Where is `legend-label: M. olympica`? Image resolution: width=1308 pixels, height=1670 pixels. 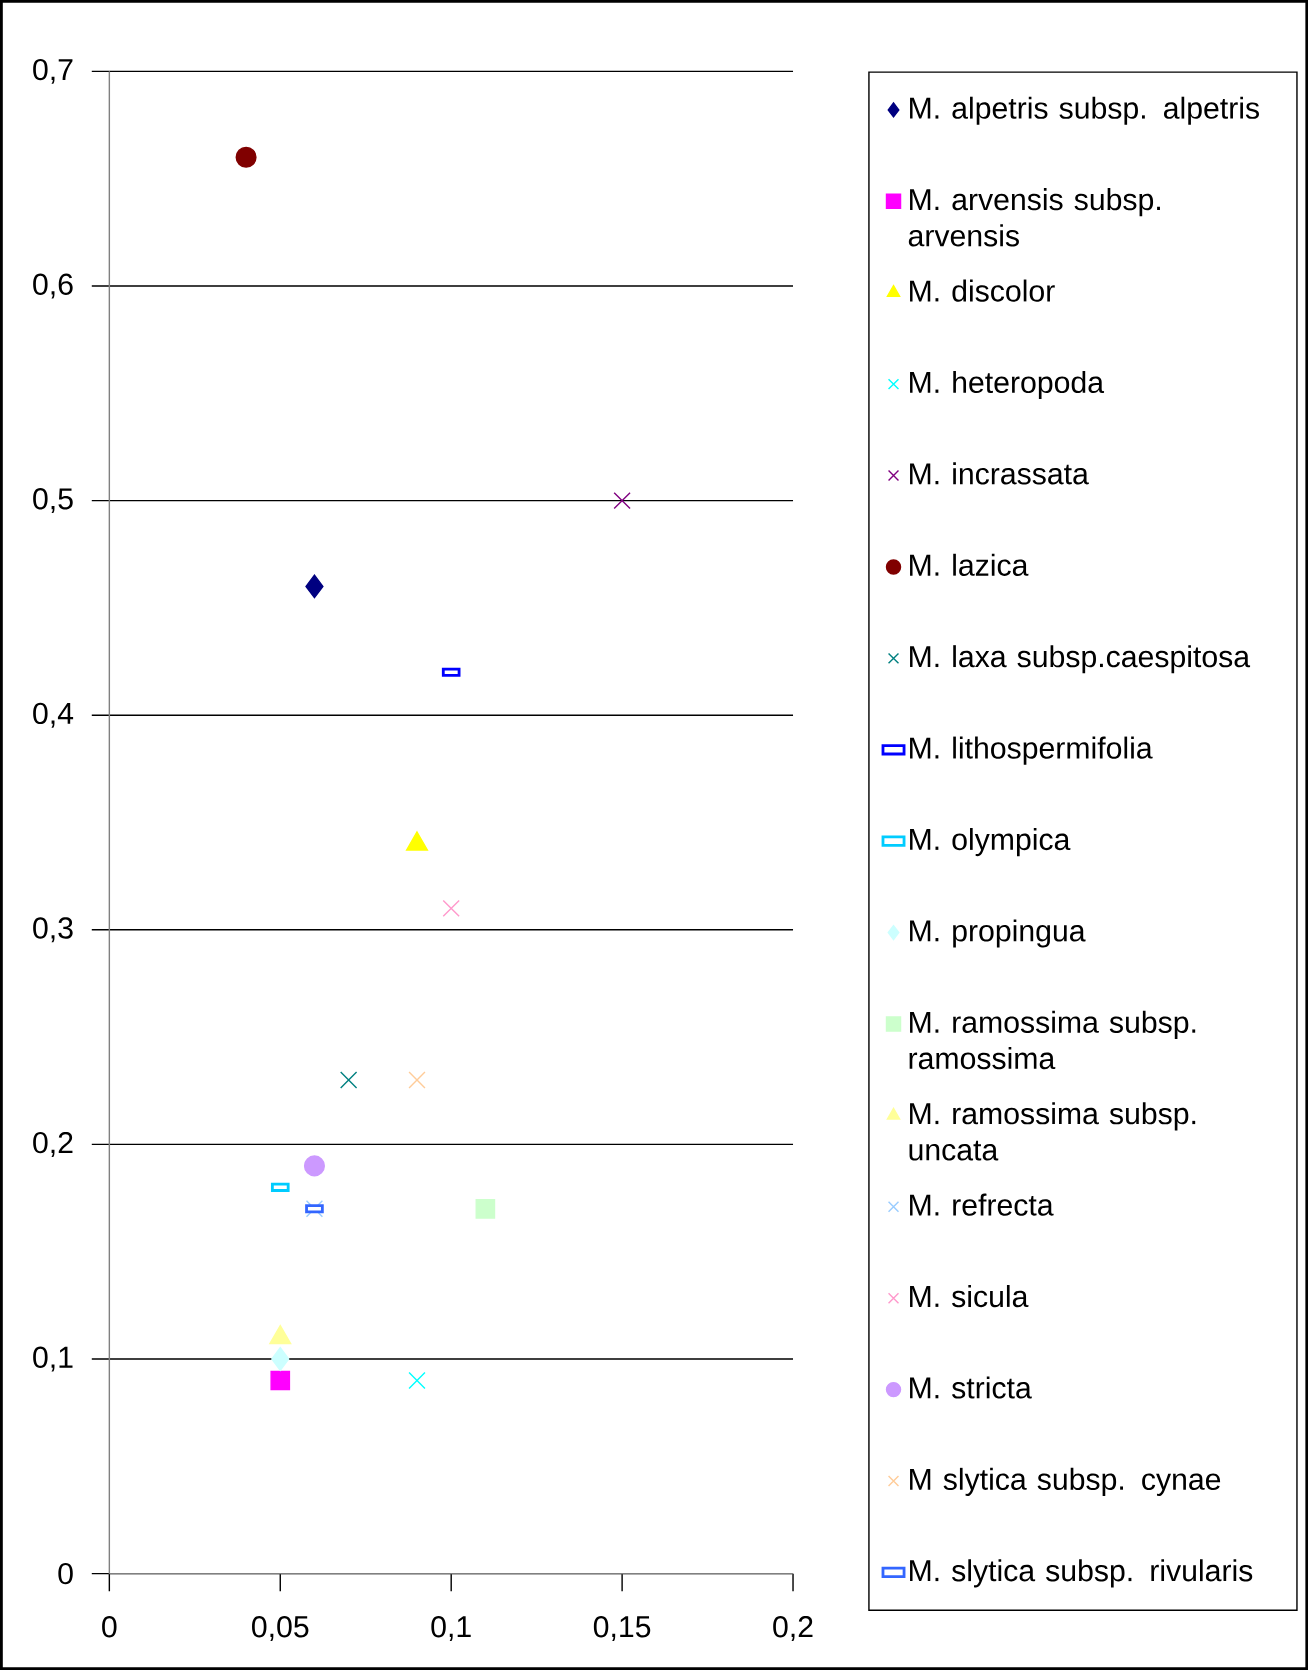
legend-label: M. olympica is located at coordinates (990, 842).